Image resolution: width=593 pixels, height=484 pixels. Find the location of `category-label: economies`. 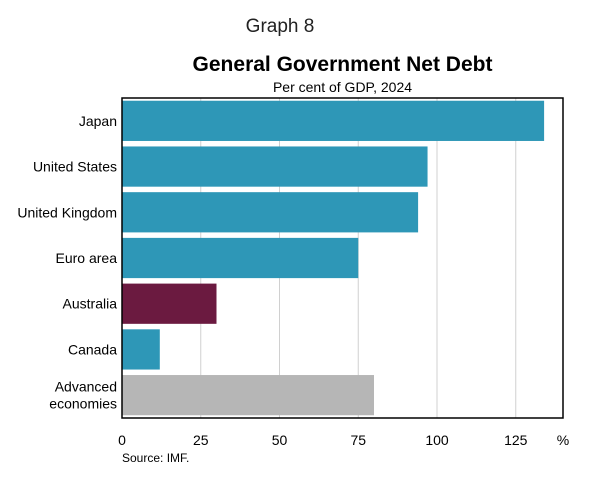

category-label: economies is located at coordinates (83, 404).